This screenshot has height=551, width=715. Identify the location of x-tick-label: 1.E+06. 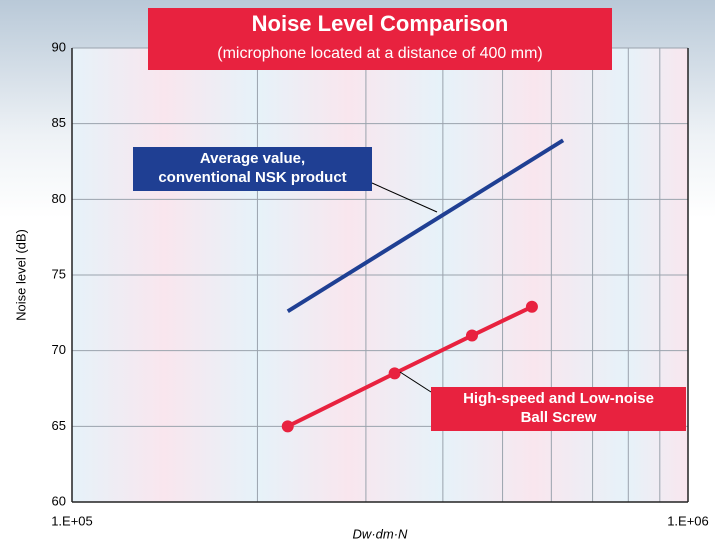
(688, 520).